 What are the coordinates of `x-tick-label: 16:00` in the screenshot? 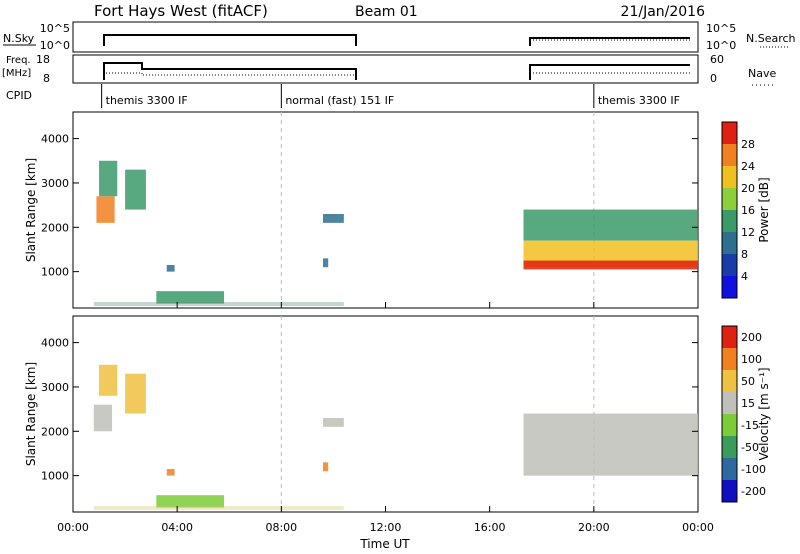 It's located at (490, 527).